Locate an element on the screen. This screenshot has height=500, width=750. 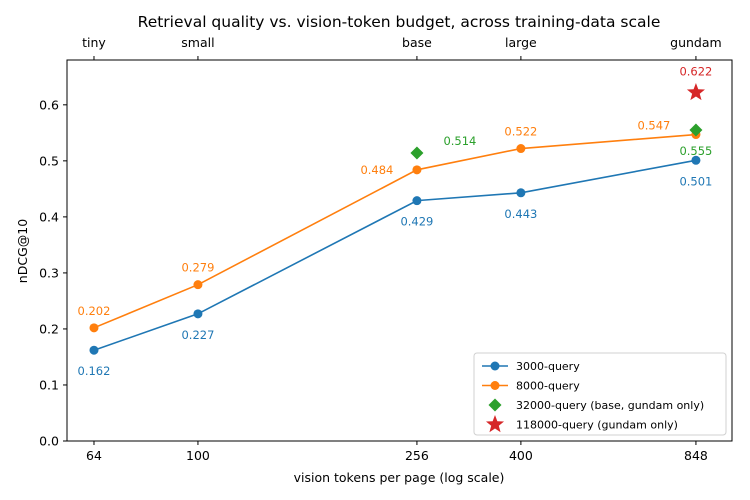
legend-label: 118000-query (gundam only) is located at coordinates (597, 425).